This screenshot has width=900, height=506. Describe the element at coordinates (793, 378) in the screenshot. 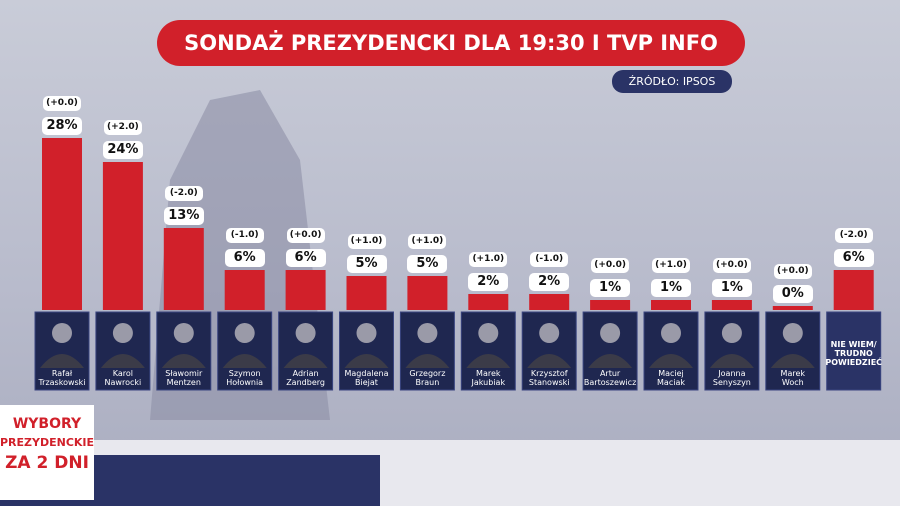

I see `candidate-name: Marek Woch` at that location.